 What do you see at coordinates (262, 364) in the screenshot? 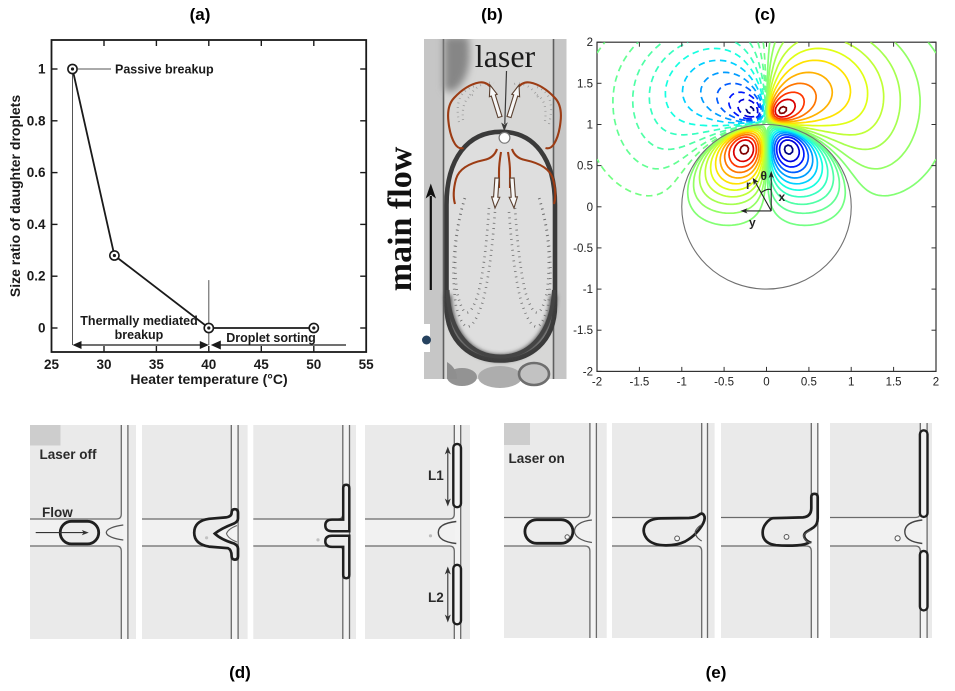
I see `svg-text: 45` at bounding box center [262, 364].